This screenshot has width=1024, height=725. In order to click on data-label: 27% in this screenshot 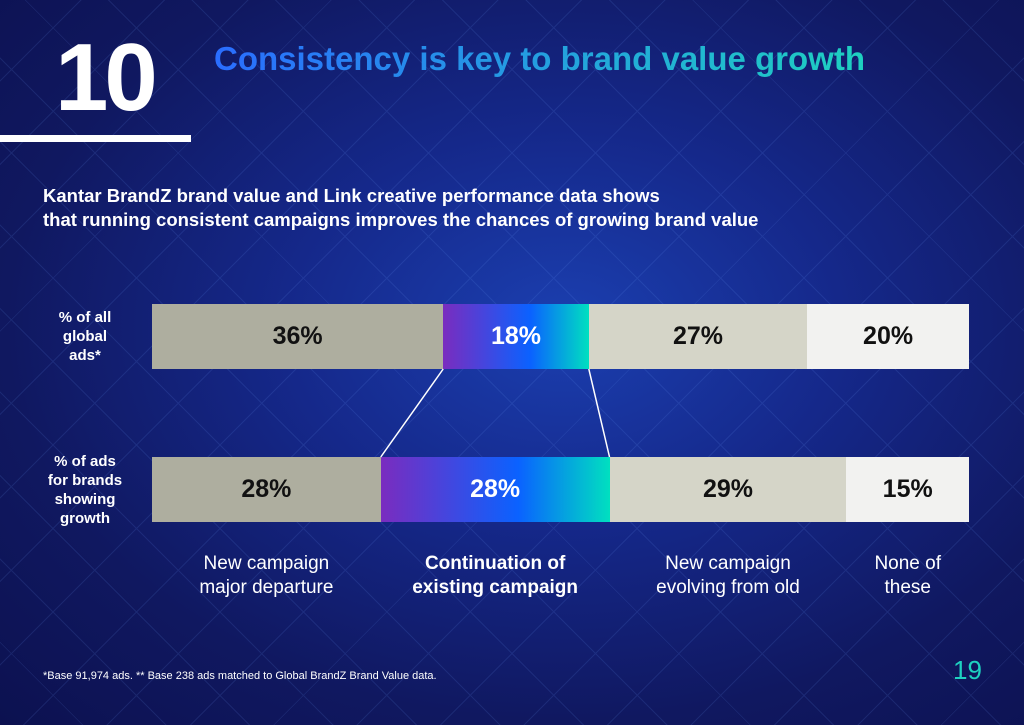, I will do `click(698, 336)`.